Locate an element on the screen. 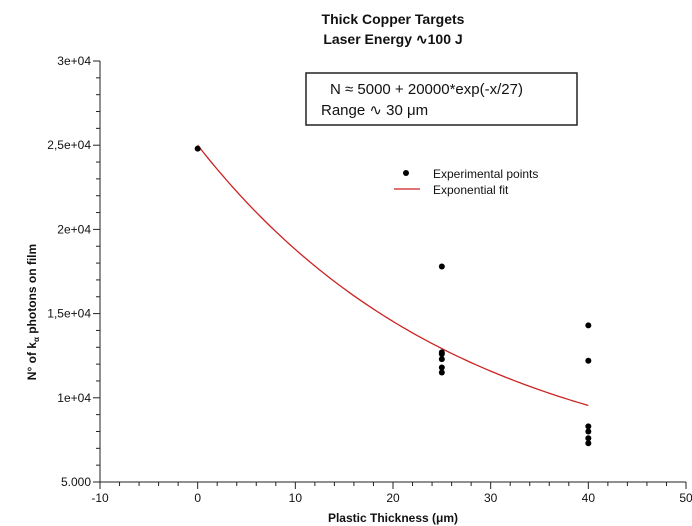 The height and width of the screenshot is (526, 692). annotation-frame is located at coordinates (441, 99).